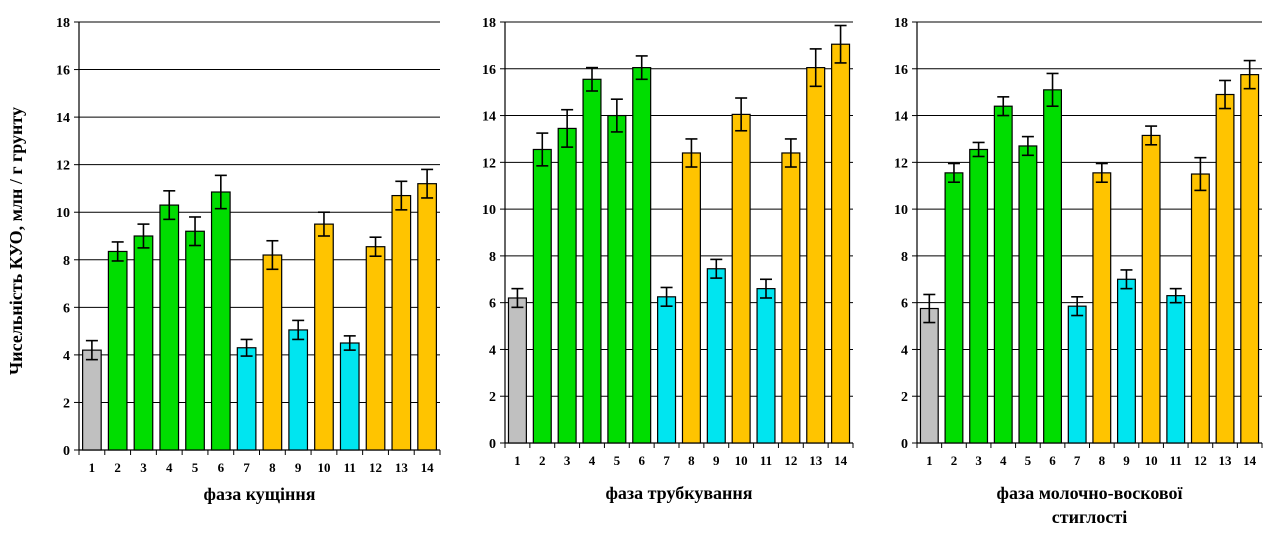  Describe the element at coordinates (272, 467) in the screenshot. I see `x-tick-label: 8` at that location.